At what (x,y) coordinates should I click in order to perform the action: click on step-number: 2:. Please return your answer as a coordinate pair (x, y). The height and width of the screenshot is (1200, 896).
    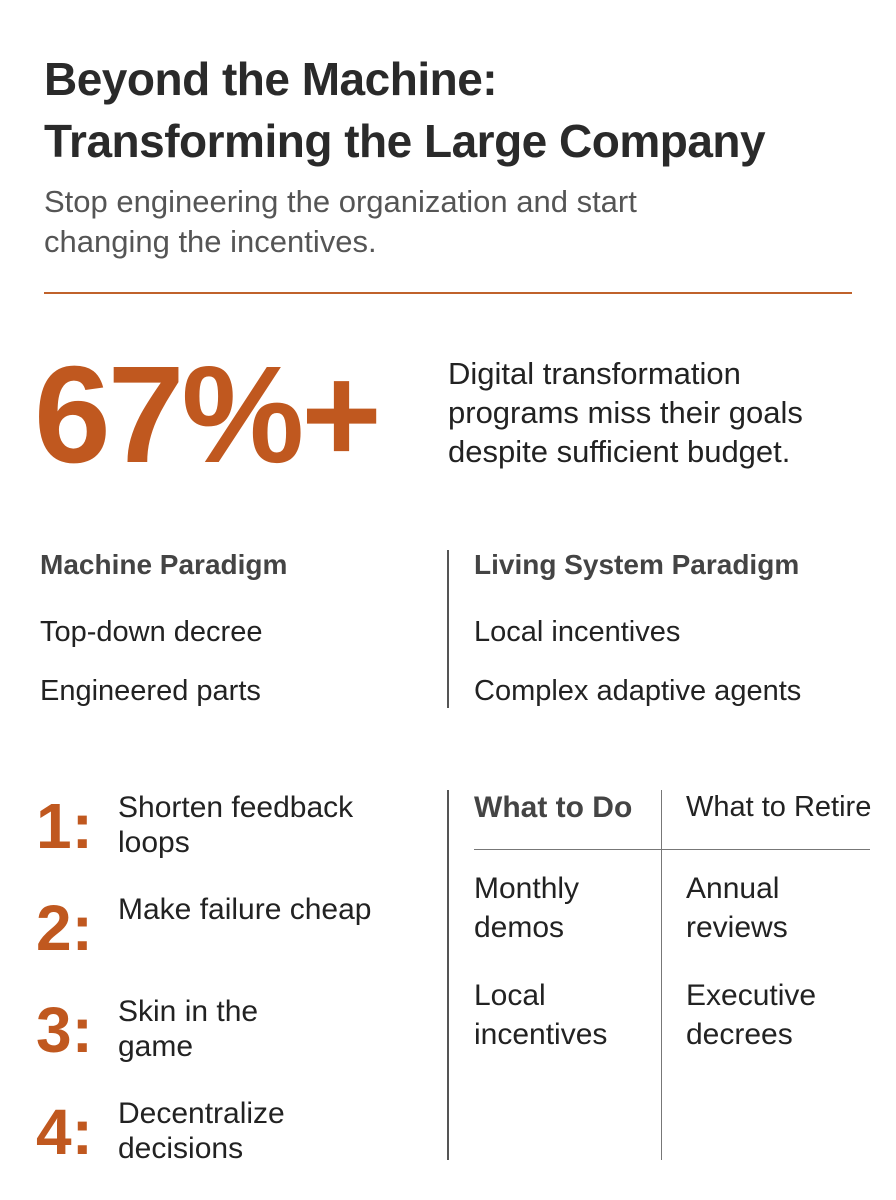
    Looking at the image, I should click on (64, 928).